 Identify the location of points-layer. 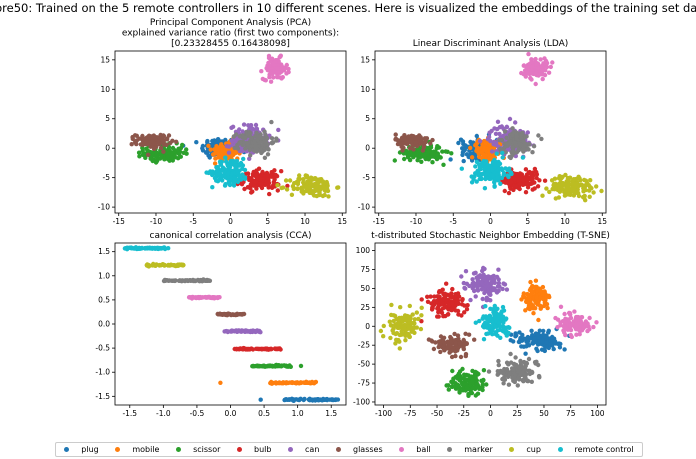
(231, 324).